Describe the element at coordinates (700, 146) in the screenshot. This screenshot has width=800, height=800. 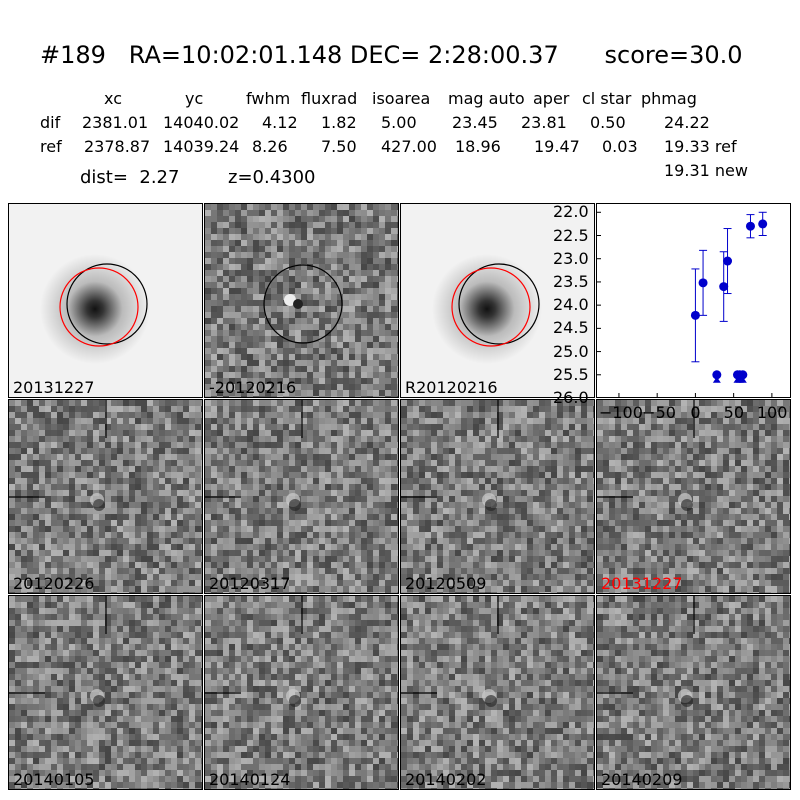
I see `row-value: 19.33 ref` at that location.